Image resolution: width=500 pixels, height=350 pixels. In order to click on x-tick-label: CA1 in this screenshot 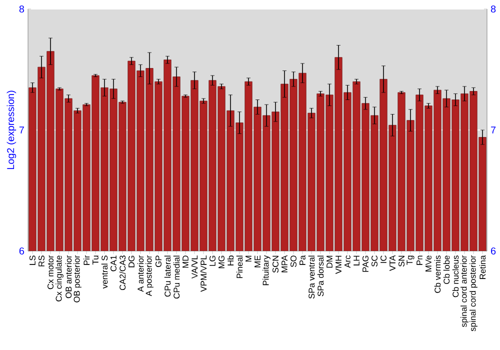, I will do `click(113, 264)`.